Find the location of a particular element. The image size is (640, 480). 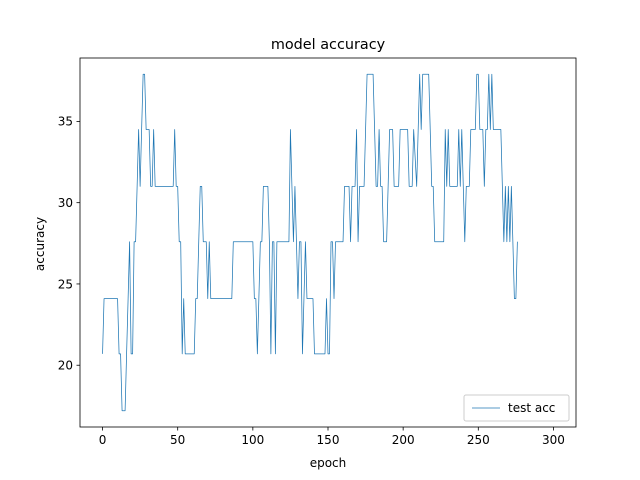

x-tick-label: 300 is located at coordinates (553, 440).